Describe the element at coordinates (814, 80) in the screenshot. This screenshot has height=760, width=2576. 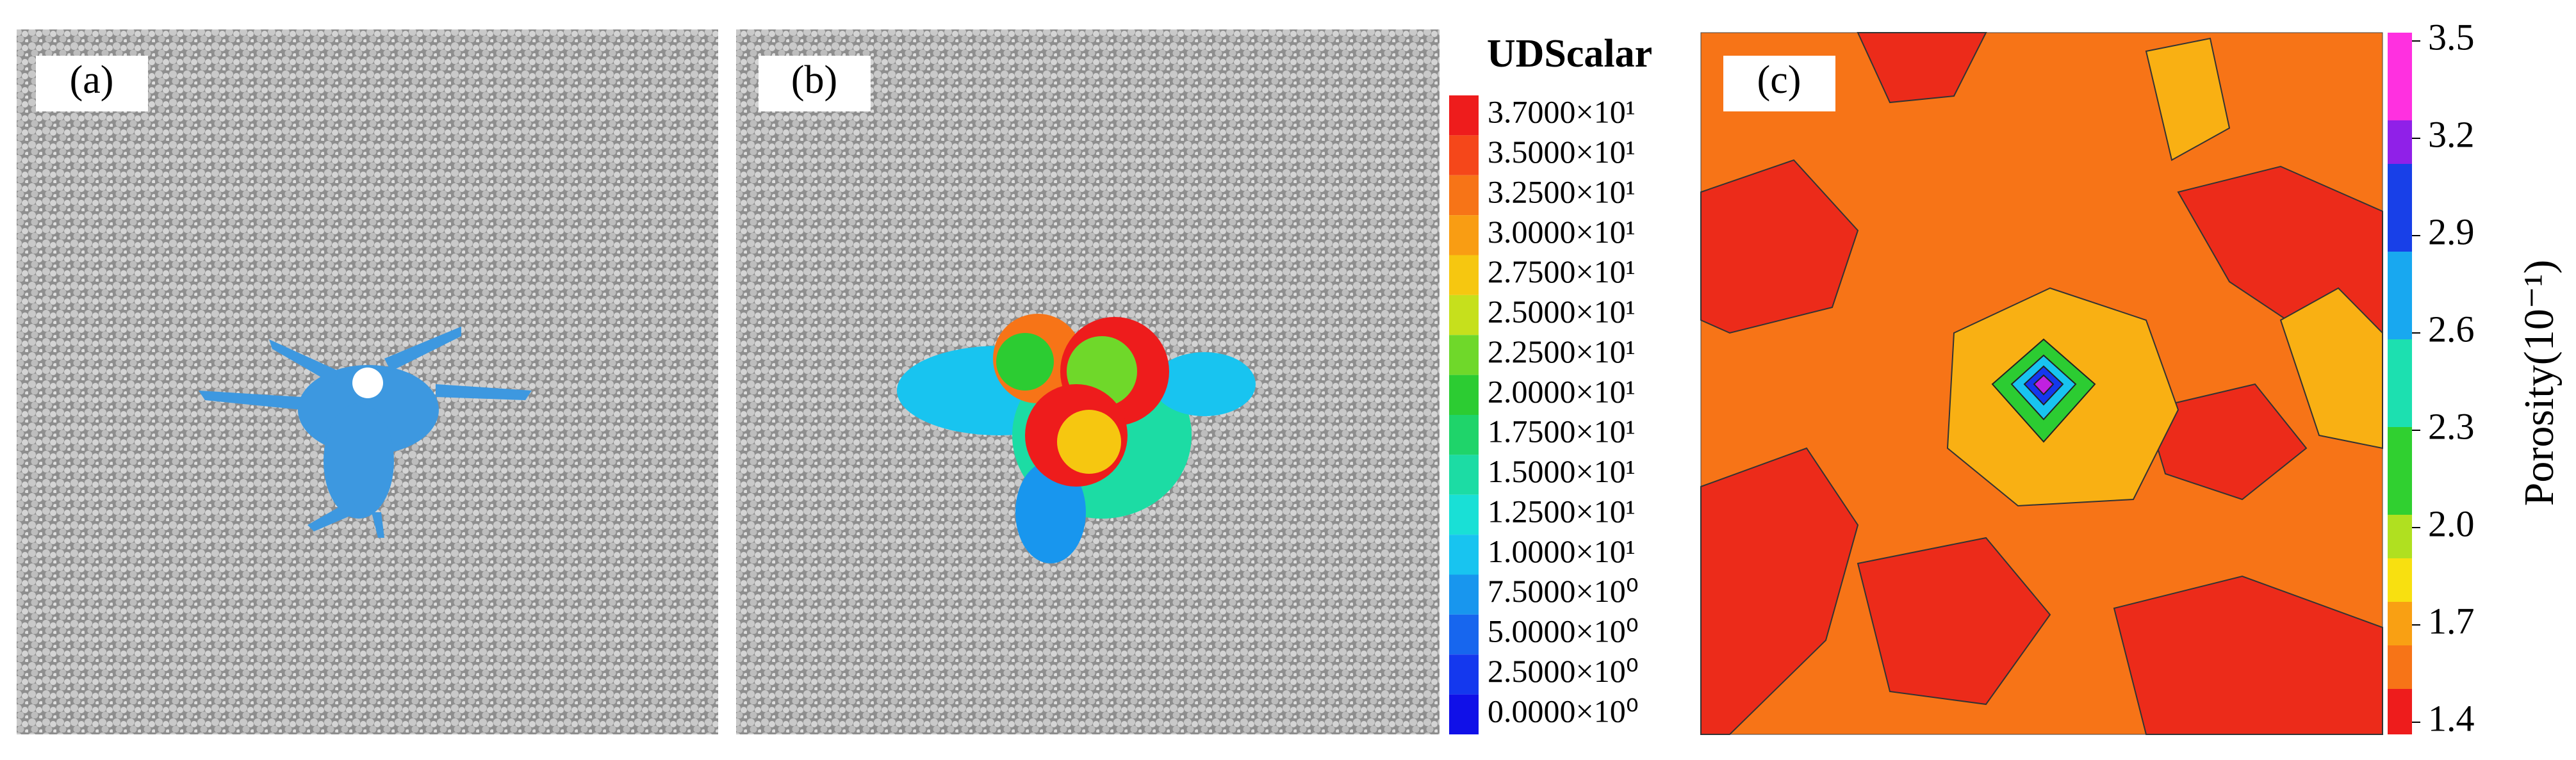
I see `panel-label: (b)` at that location.